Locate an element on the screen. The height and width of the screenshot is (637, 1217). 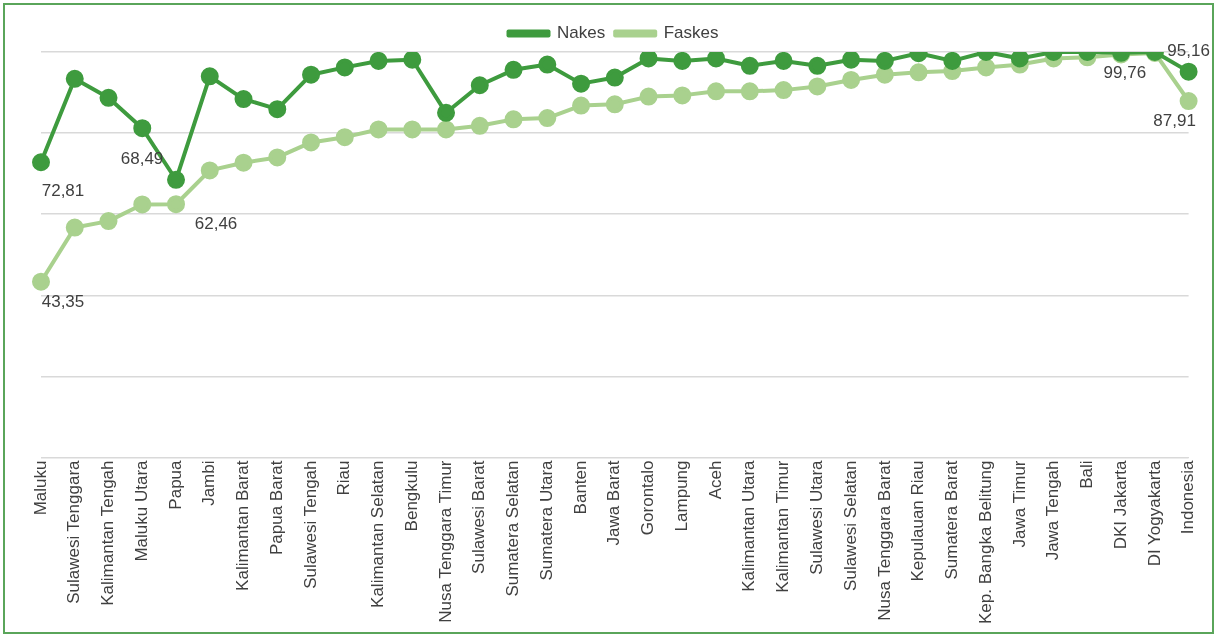
x-tick-label: Kalimantan Selatan is located at coordinates (378, 534).